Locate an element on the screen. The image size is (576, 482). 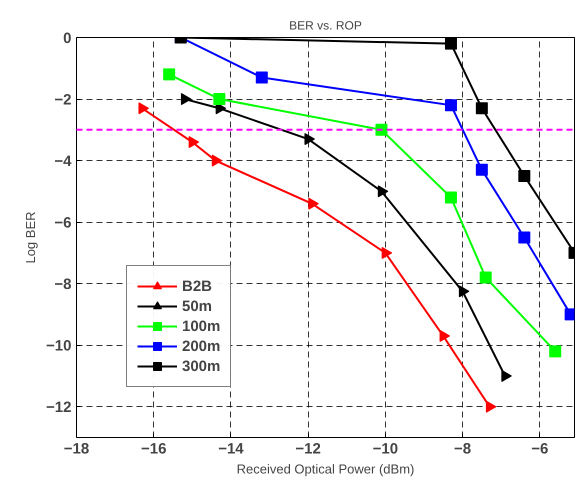
x-tick-label: −14 is located at coordinates (231, 449).